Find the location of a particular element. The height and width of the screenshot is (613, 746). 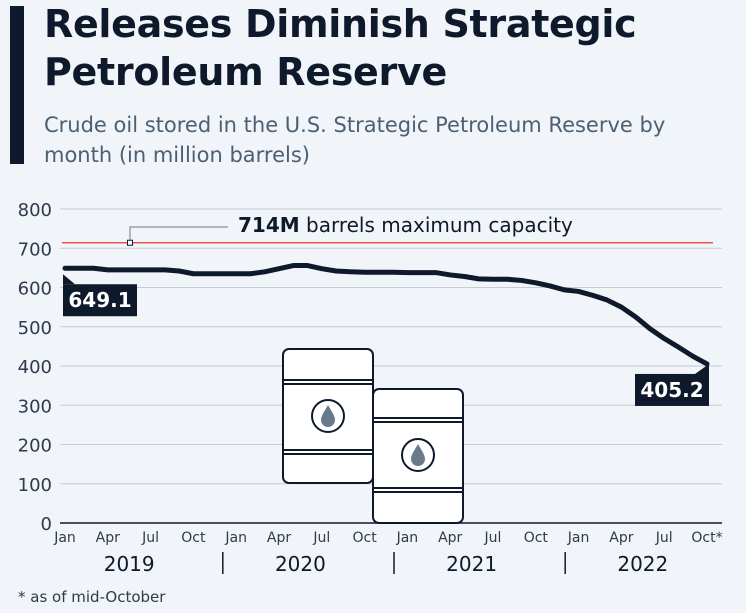

year-label: 2021 is located at coordinates (471, 564).